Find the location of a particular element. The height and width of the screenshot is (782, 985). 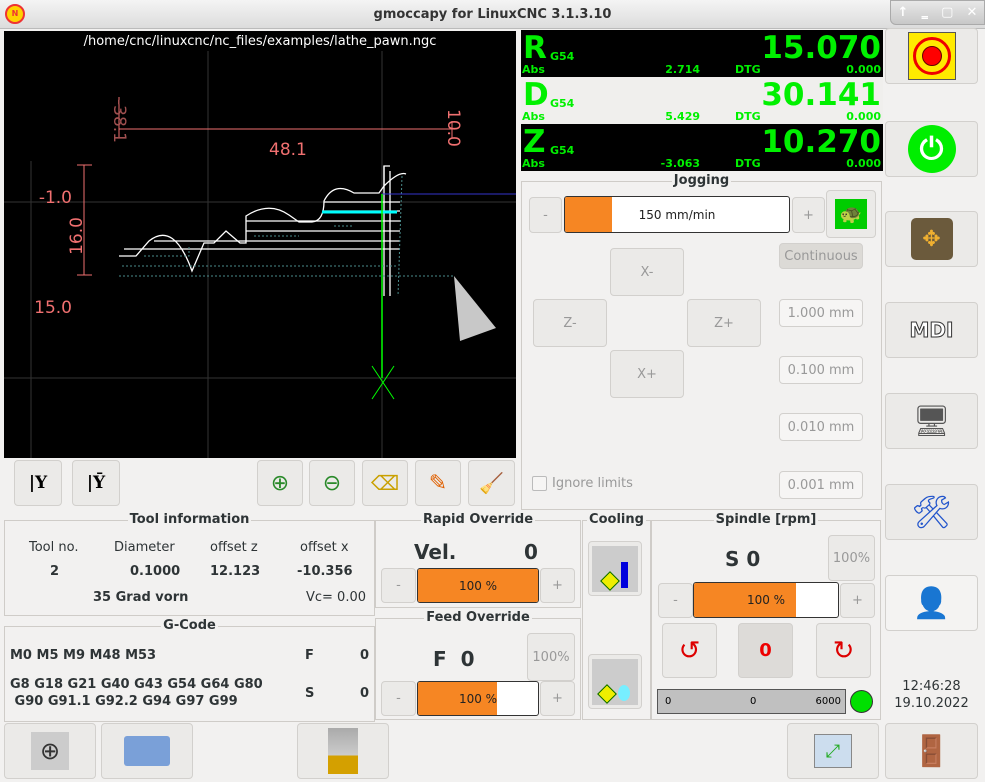

jog-x-minus: X- is located at coordinates (647, 272).